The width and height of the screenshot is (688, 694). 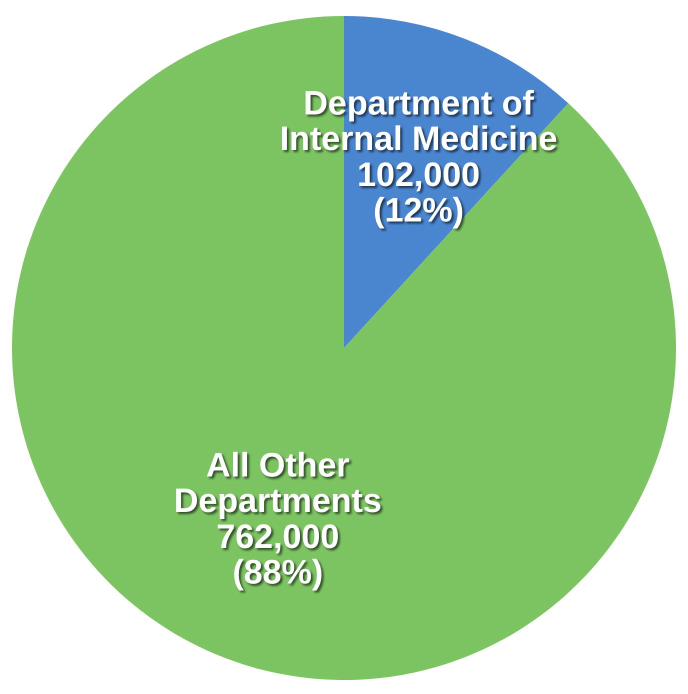 I want to click on slice-label: All Other Departments, so click(x=278, y=483).